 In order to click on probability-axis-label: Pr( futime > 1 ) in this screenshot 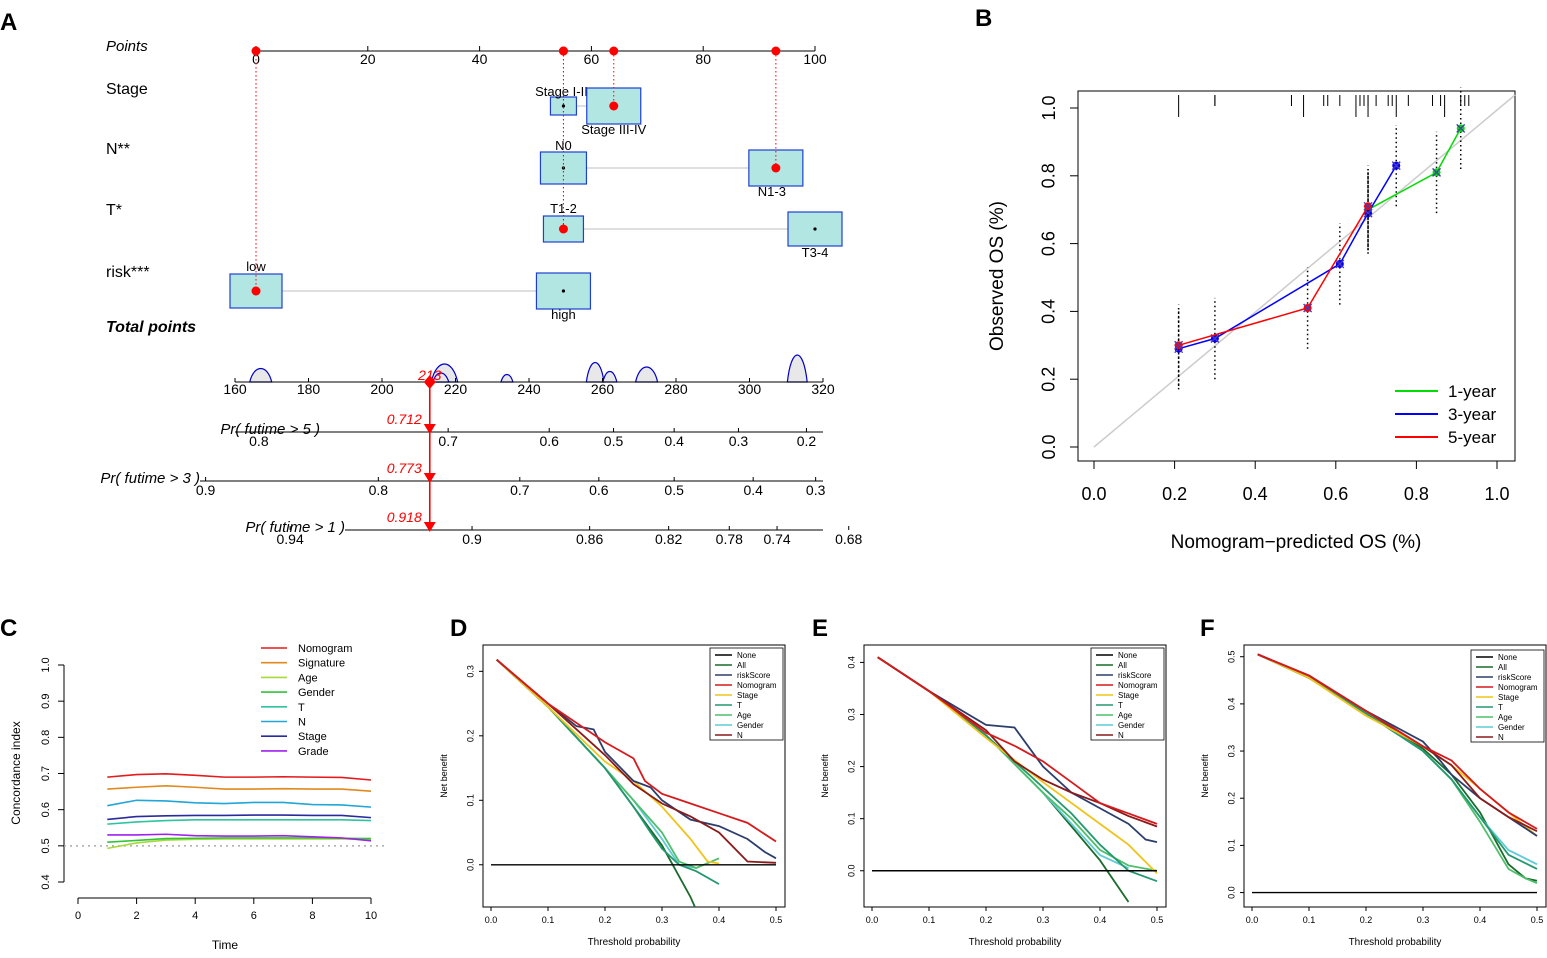, I will do `click(295, 527)`.